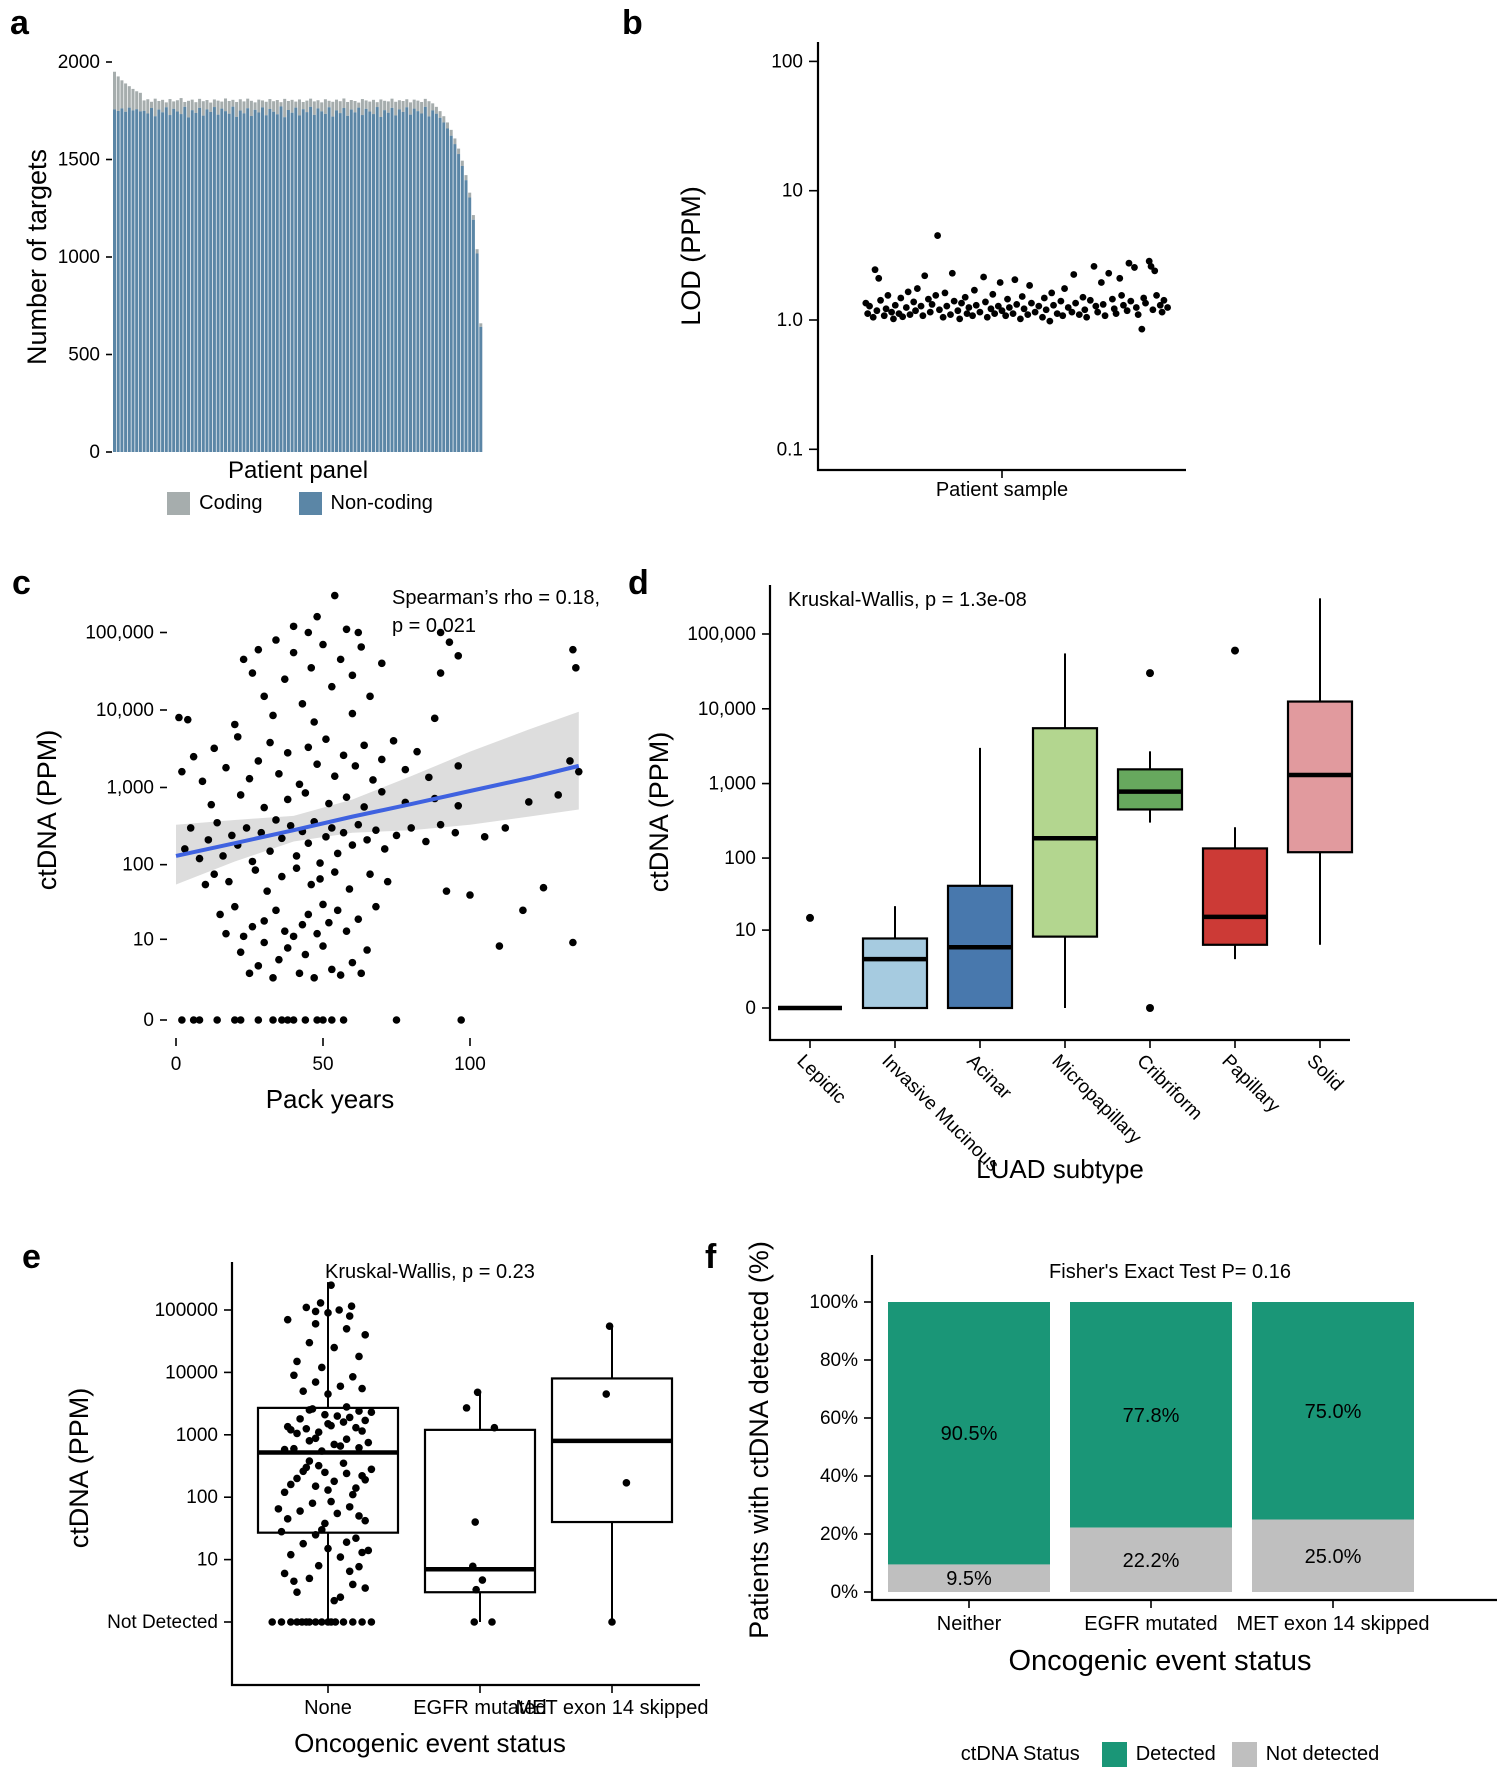  I want to click on f-axes, so click(1183, 1428).